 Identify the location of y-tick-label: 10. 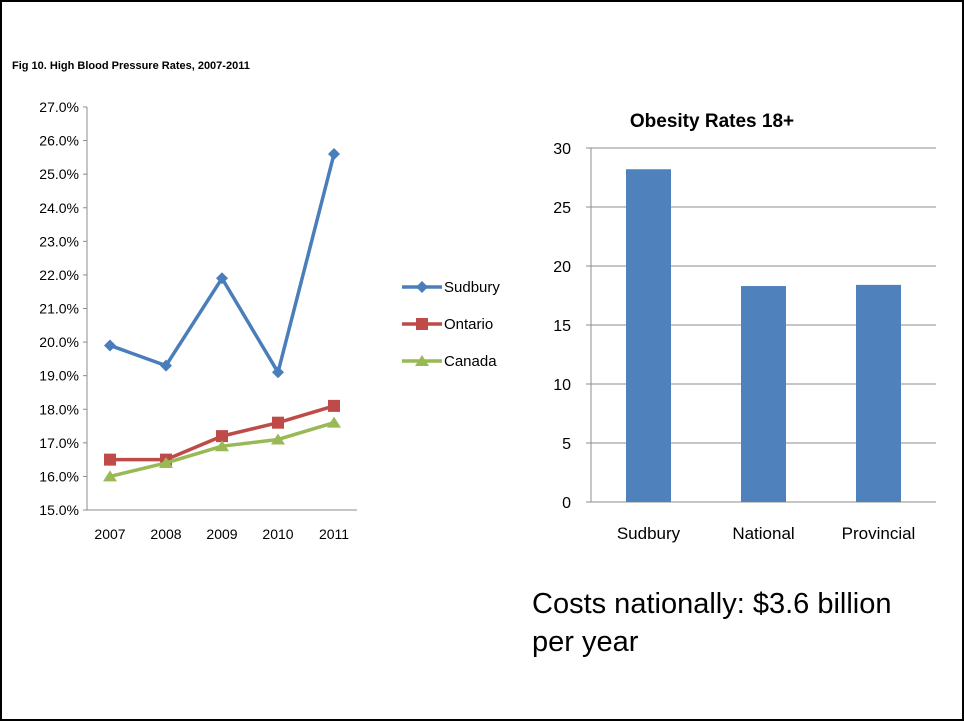
(562, 385).